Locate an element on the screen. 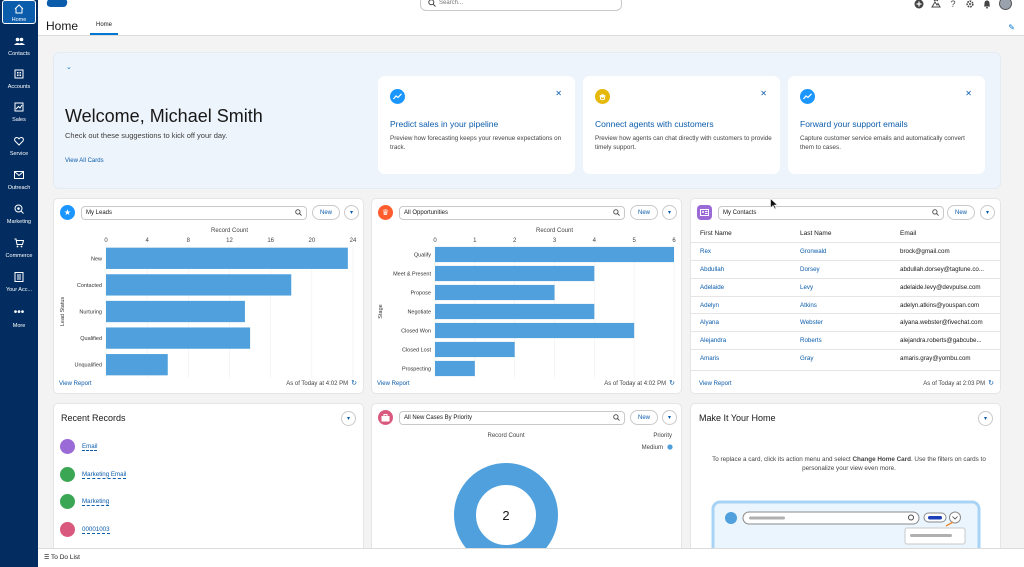  x-tick-label: 5 is located at coordinates (634, 241).